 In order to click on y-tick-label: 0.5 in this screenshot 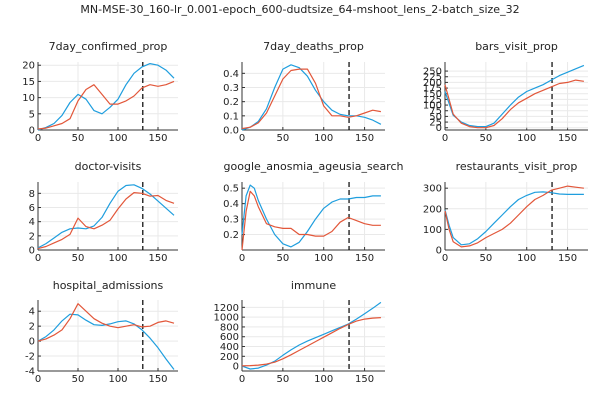, I will do `click(231, 189)`.